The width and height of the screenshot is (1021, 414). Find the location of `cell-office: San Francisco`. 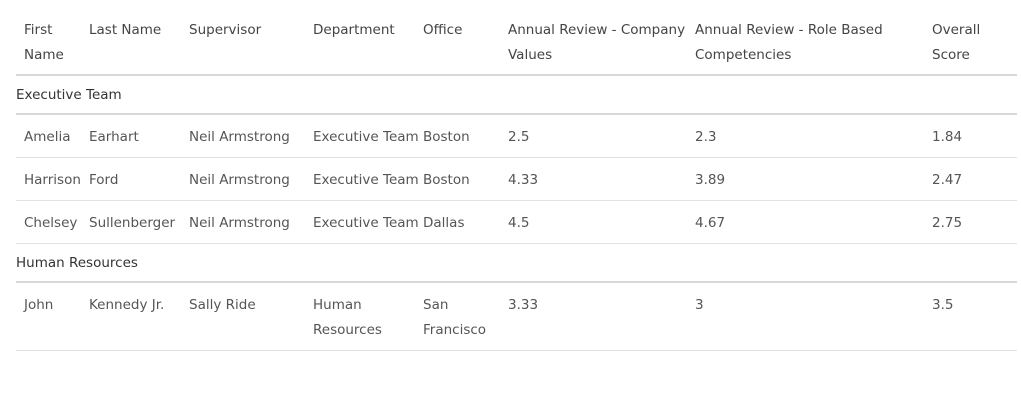

cell-office: San Francisco is located at coordinates (465, 316).